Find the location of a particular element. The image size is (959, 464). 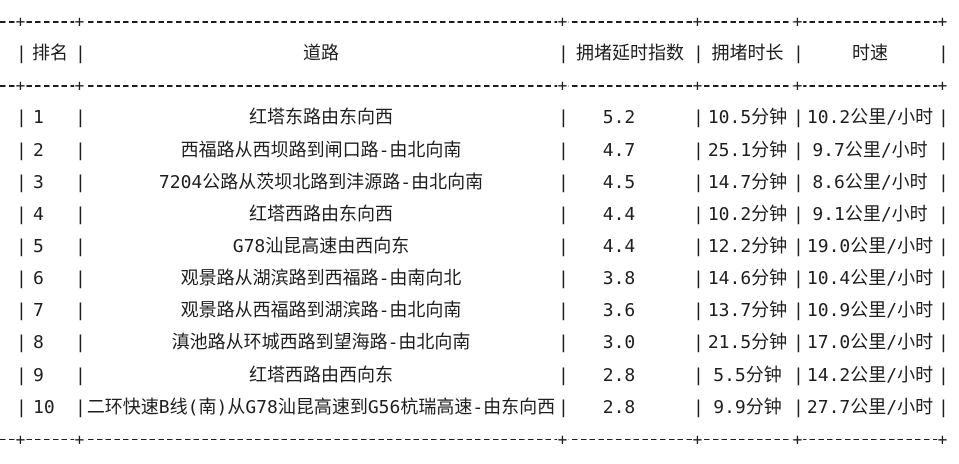

cell-speed: 10.2公里/小时 is located at coordinates (870, 118).